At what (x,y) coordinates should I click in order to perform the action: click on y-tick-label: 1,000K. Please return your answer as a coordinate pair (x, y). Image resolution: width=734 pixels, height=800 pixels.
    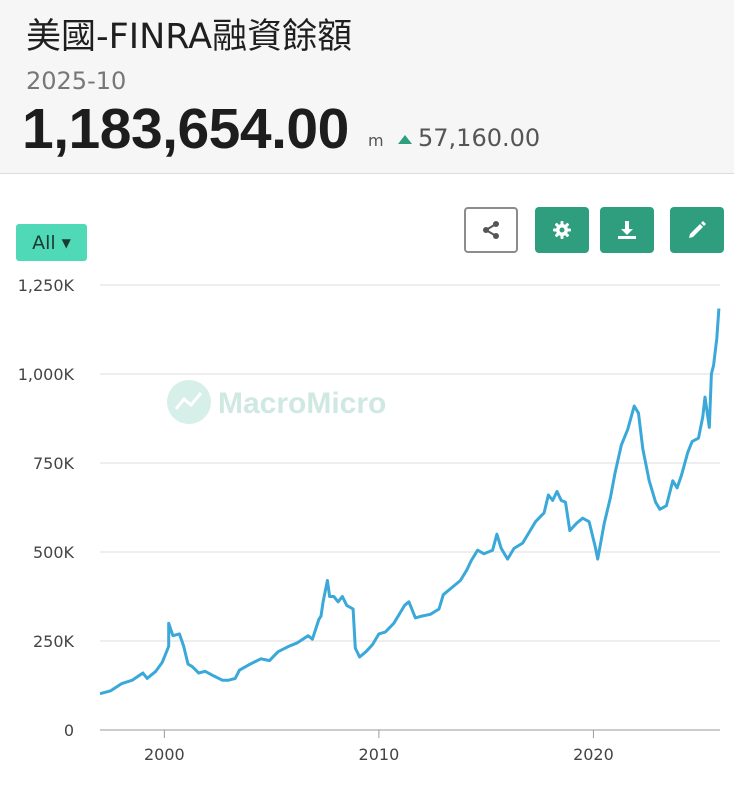
    Looking at the image, I should click on (46, 374).